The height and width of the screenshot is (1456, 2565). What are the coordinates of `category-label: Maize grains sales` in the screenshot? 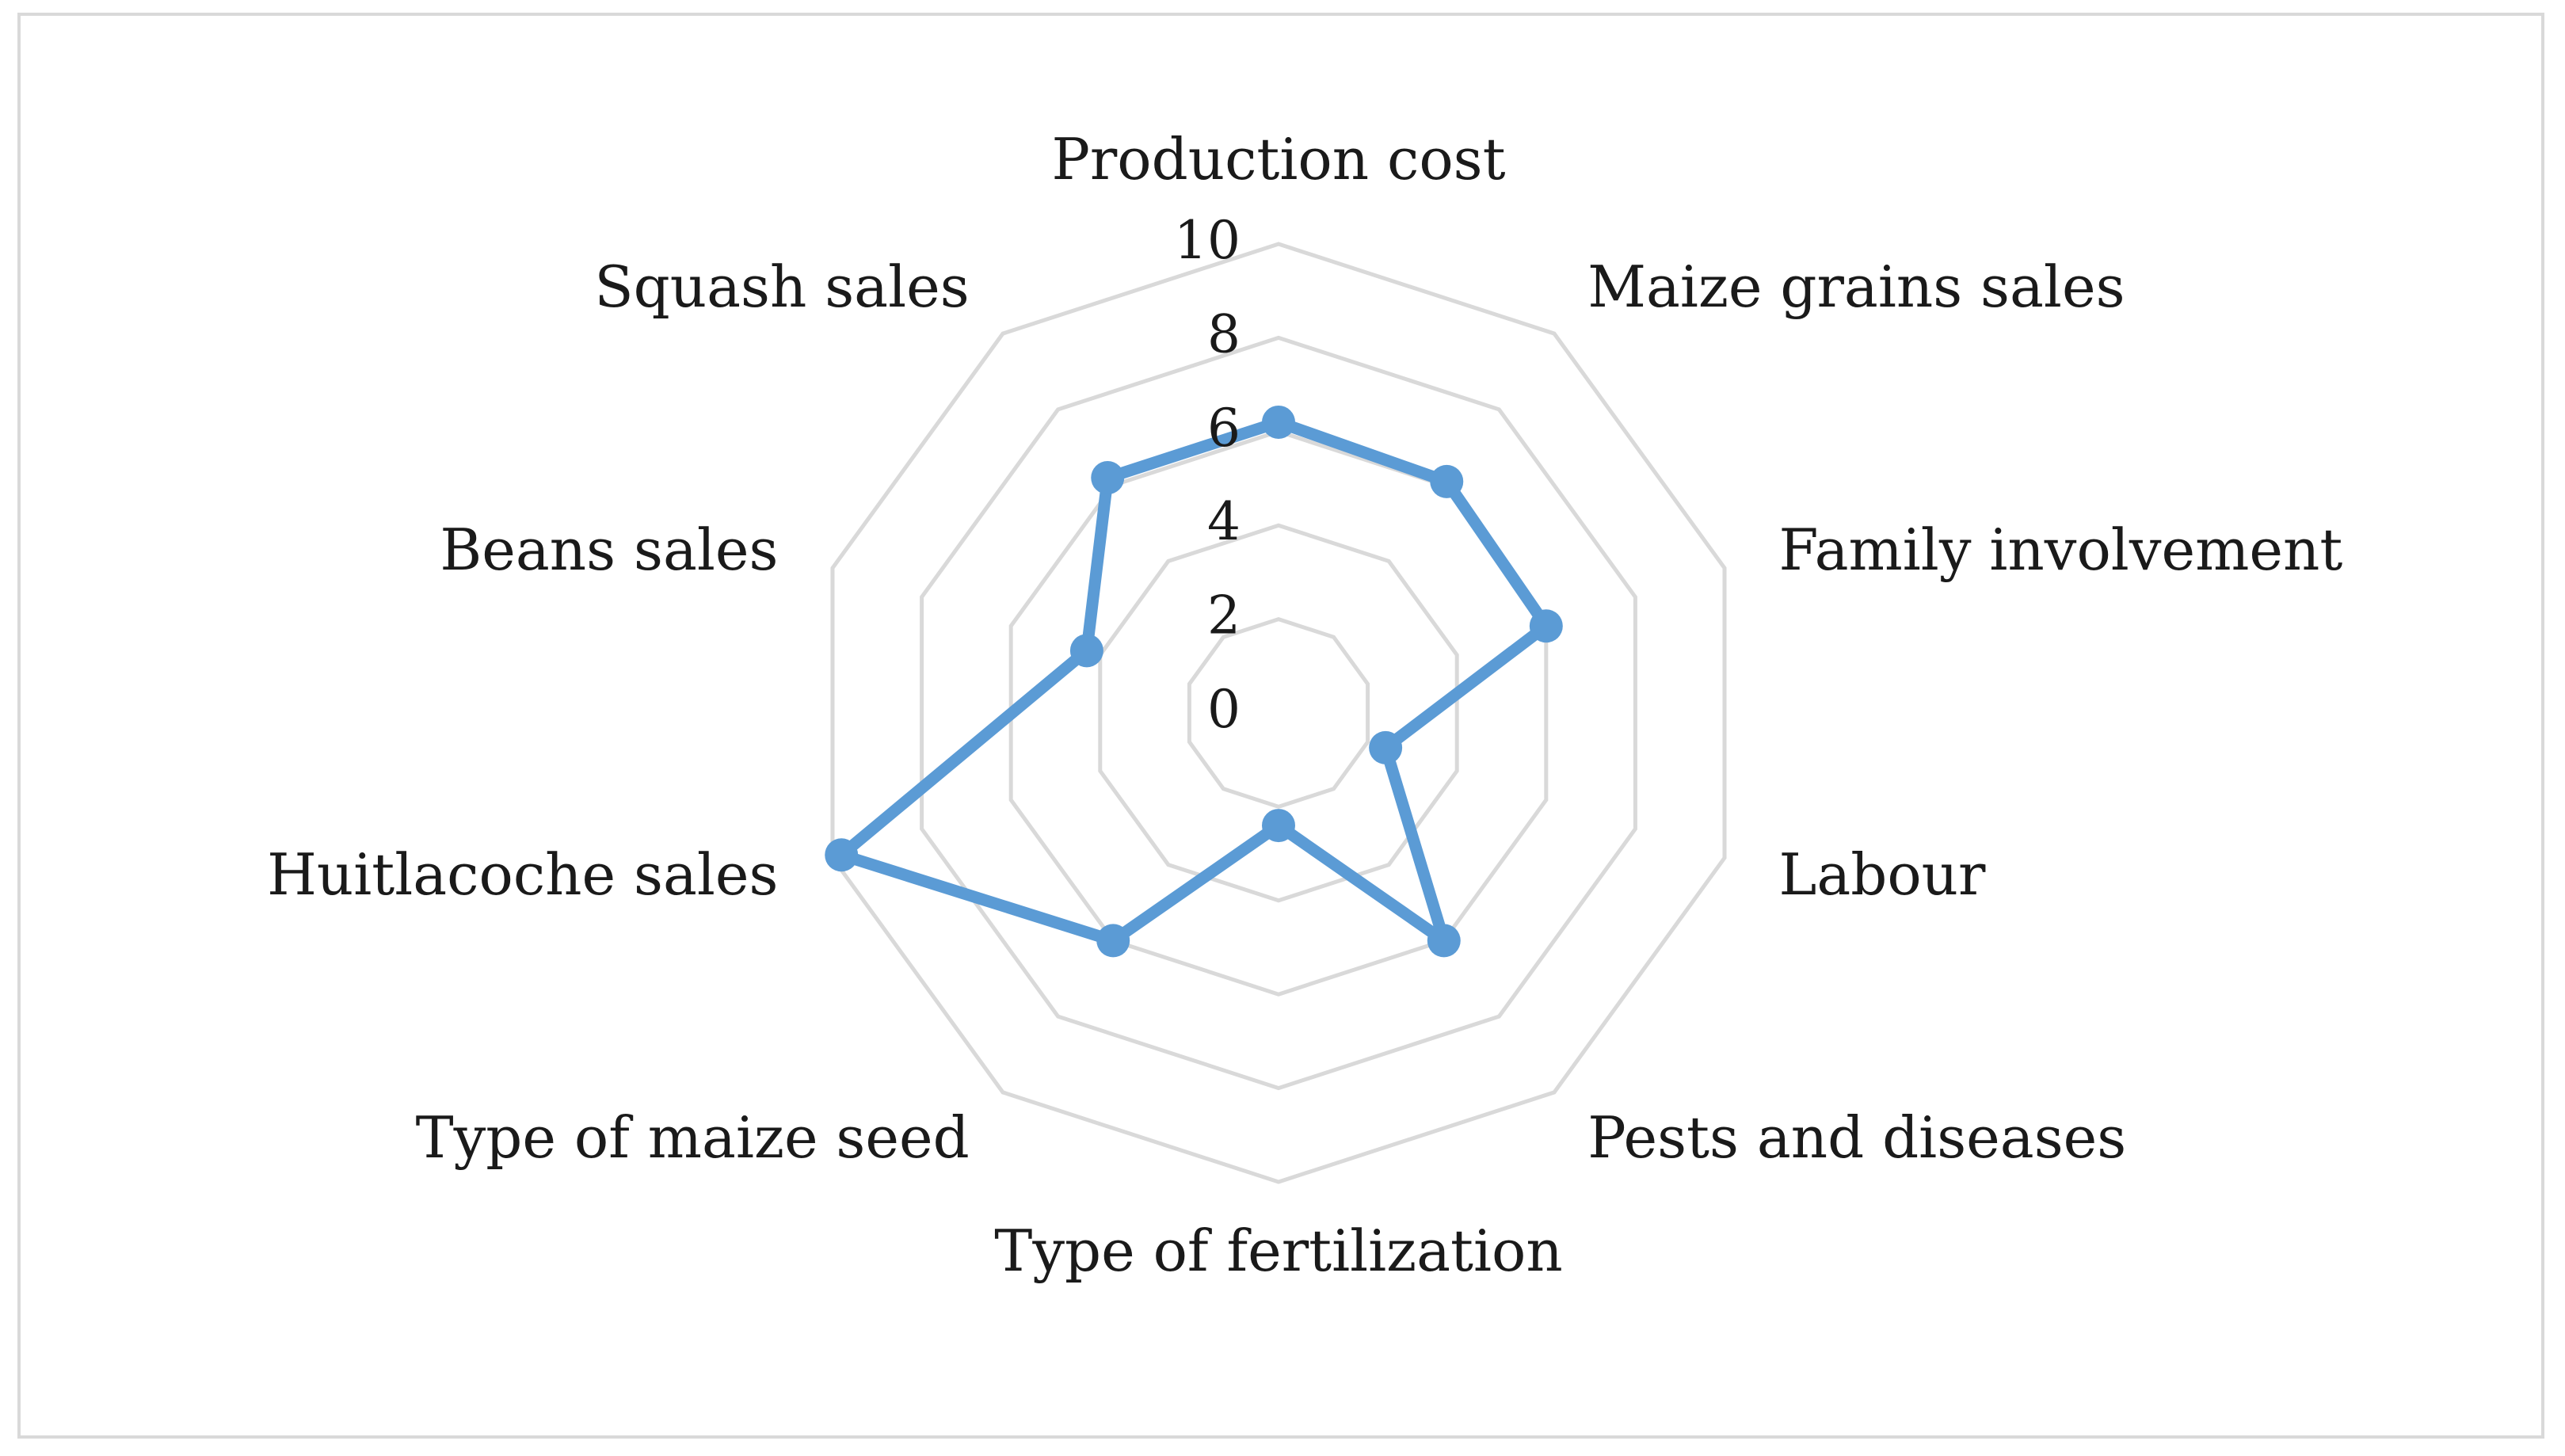 It's located at (1856, 286).